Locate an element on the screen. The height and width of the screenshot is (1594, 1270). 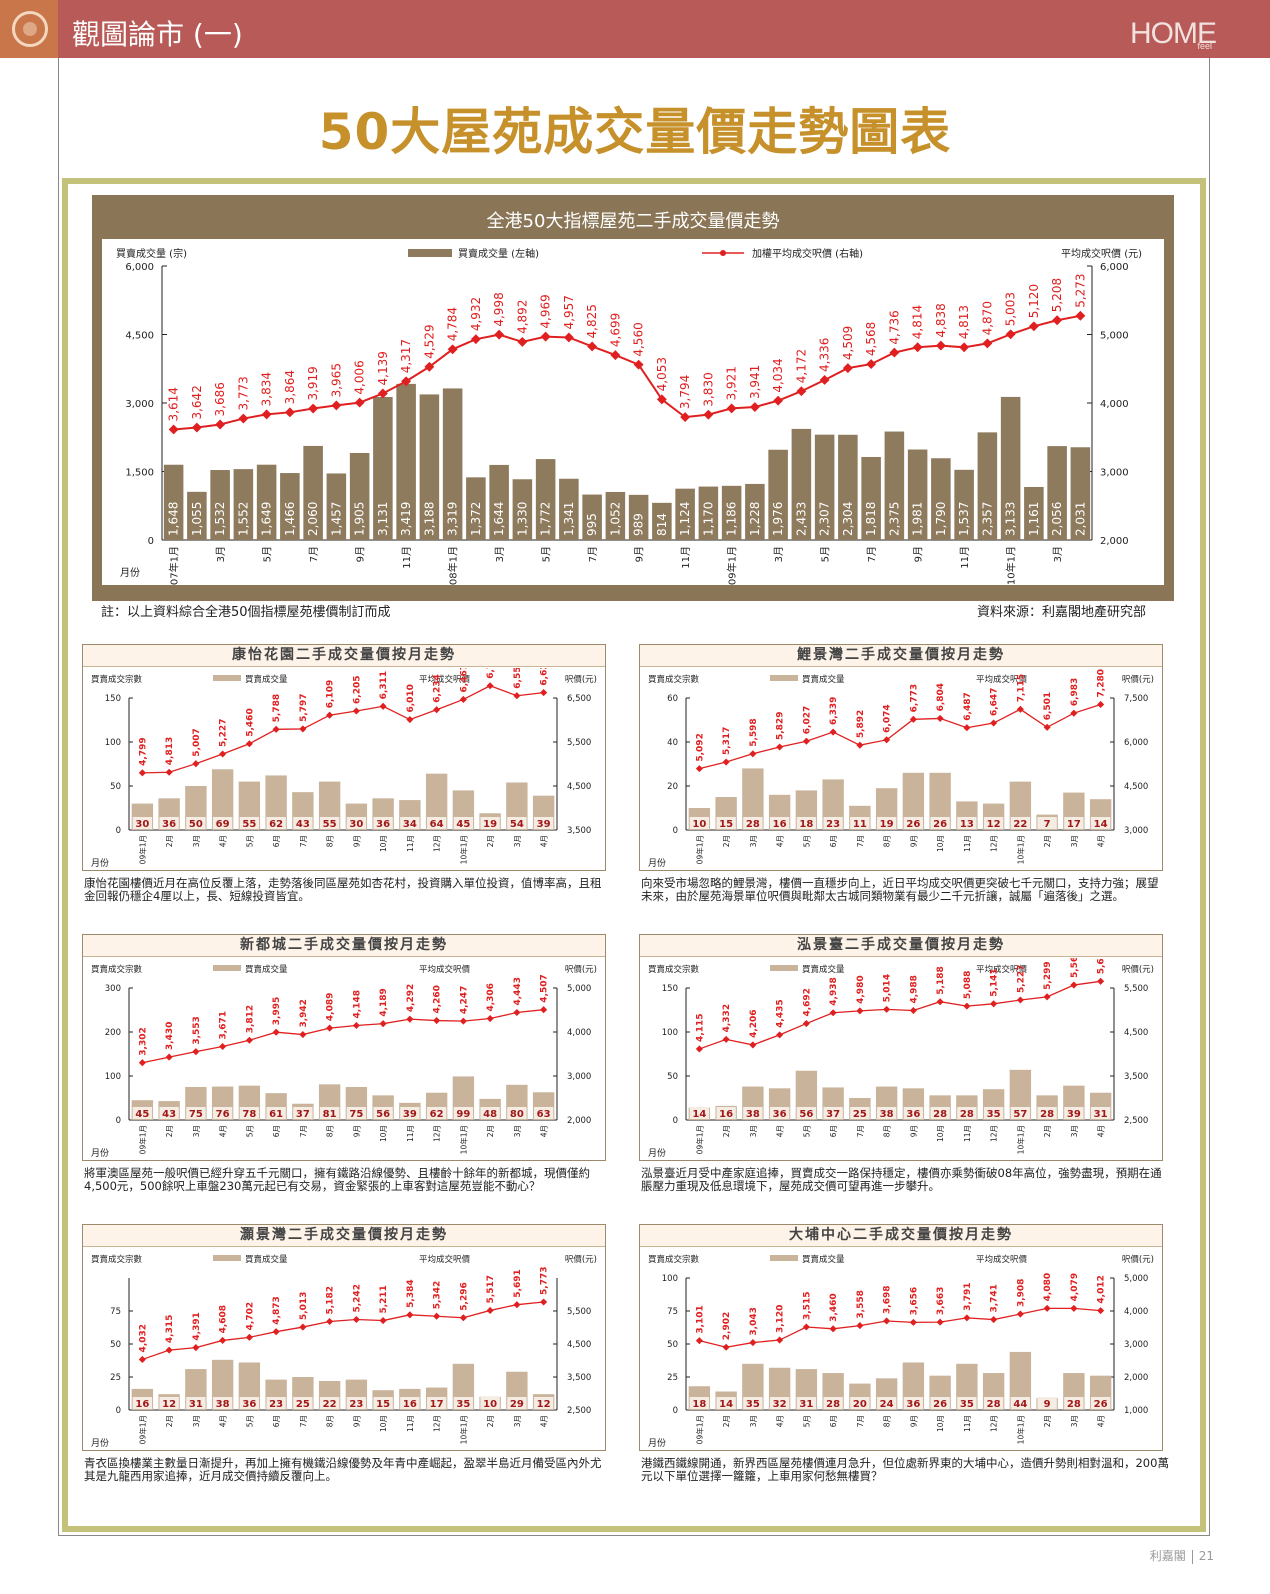
bar-data-label: 1,052 is located at coordinates (615, 519).